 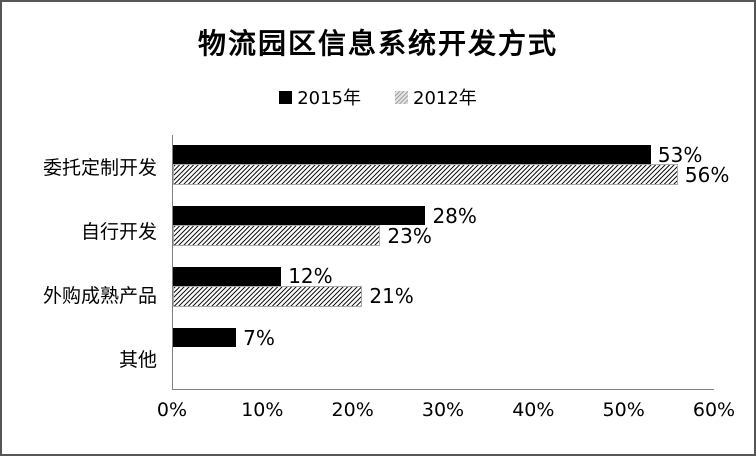 I want to click on x-tick-label: 60%, so click(x=714, y=410).